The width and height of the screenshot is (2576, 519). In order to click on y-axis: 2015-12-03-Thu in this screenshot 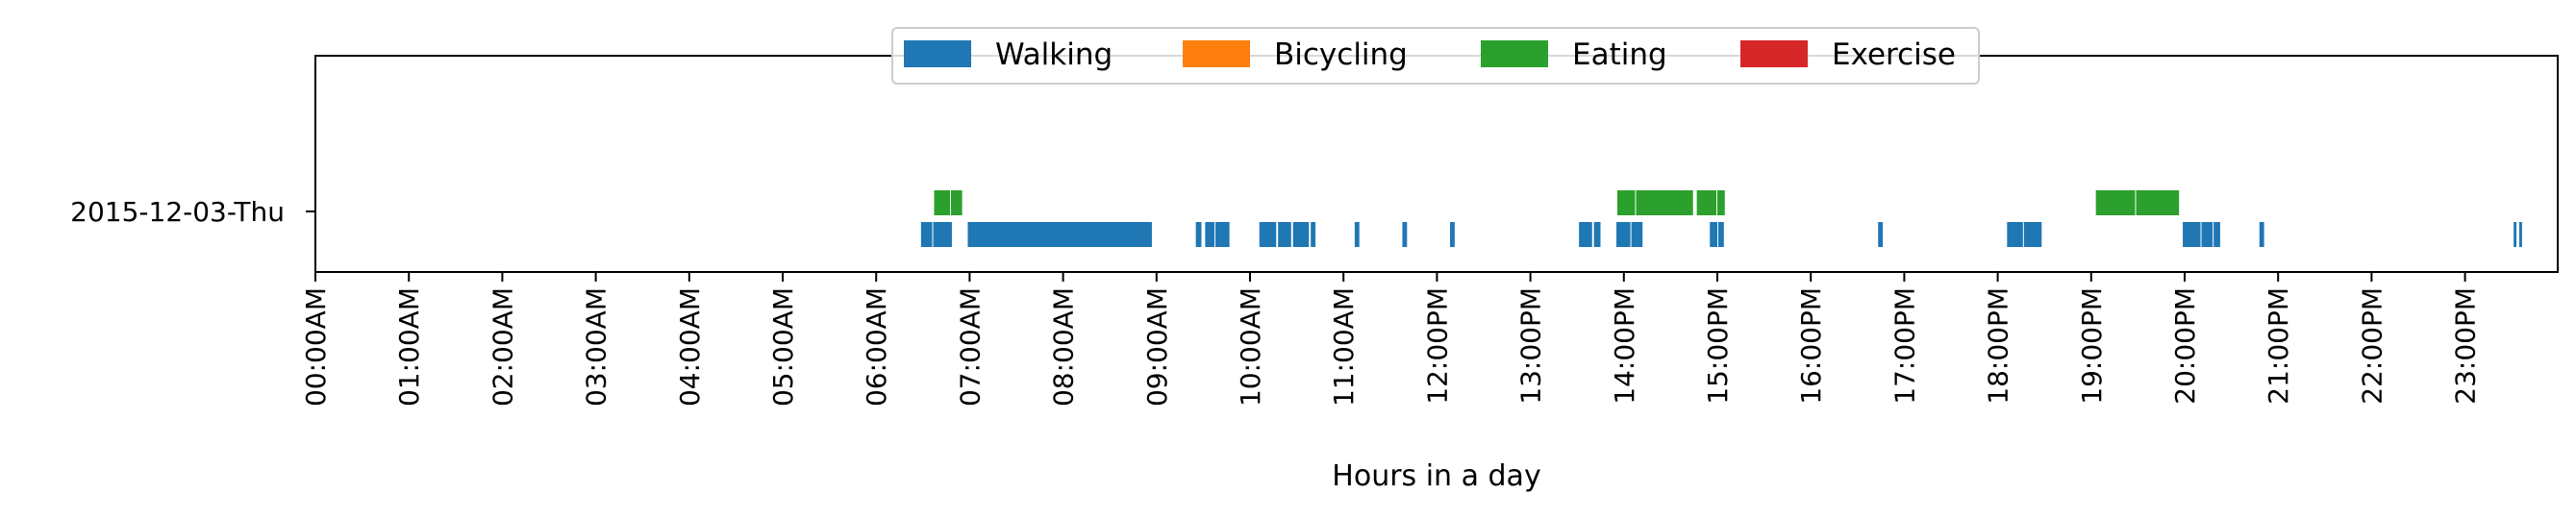, I will do `click(192, 212)`.